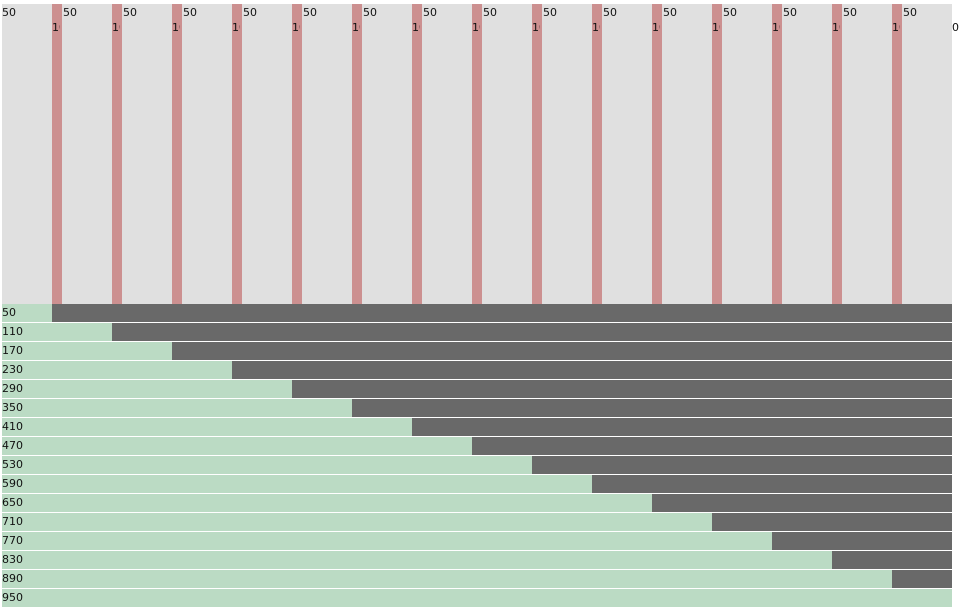 This screenshot has height=608, width=963. I want to click on row: 590, so click(477, 484).